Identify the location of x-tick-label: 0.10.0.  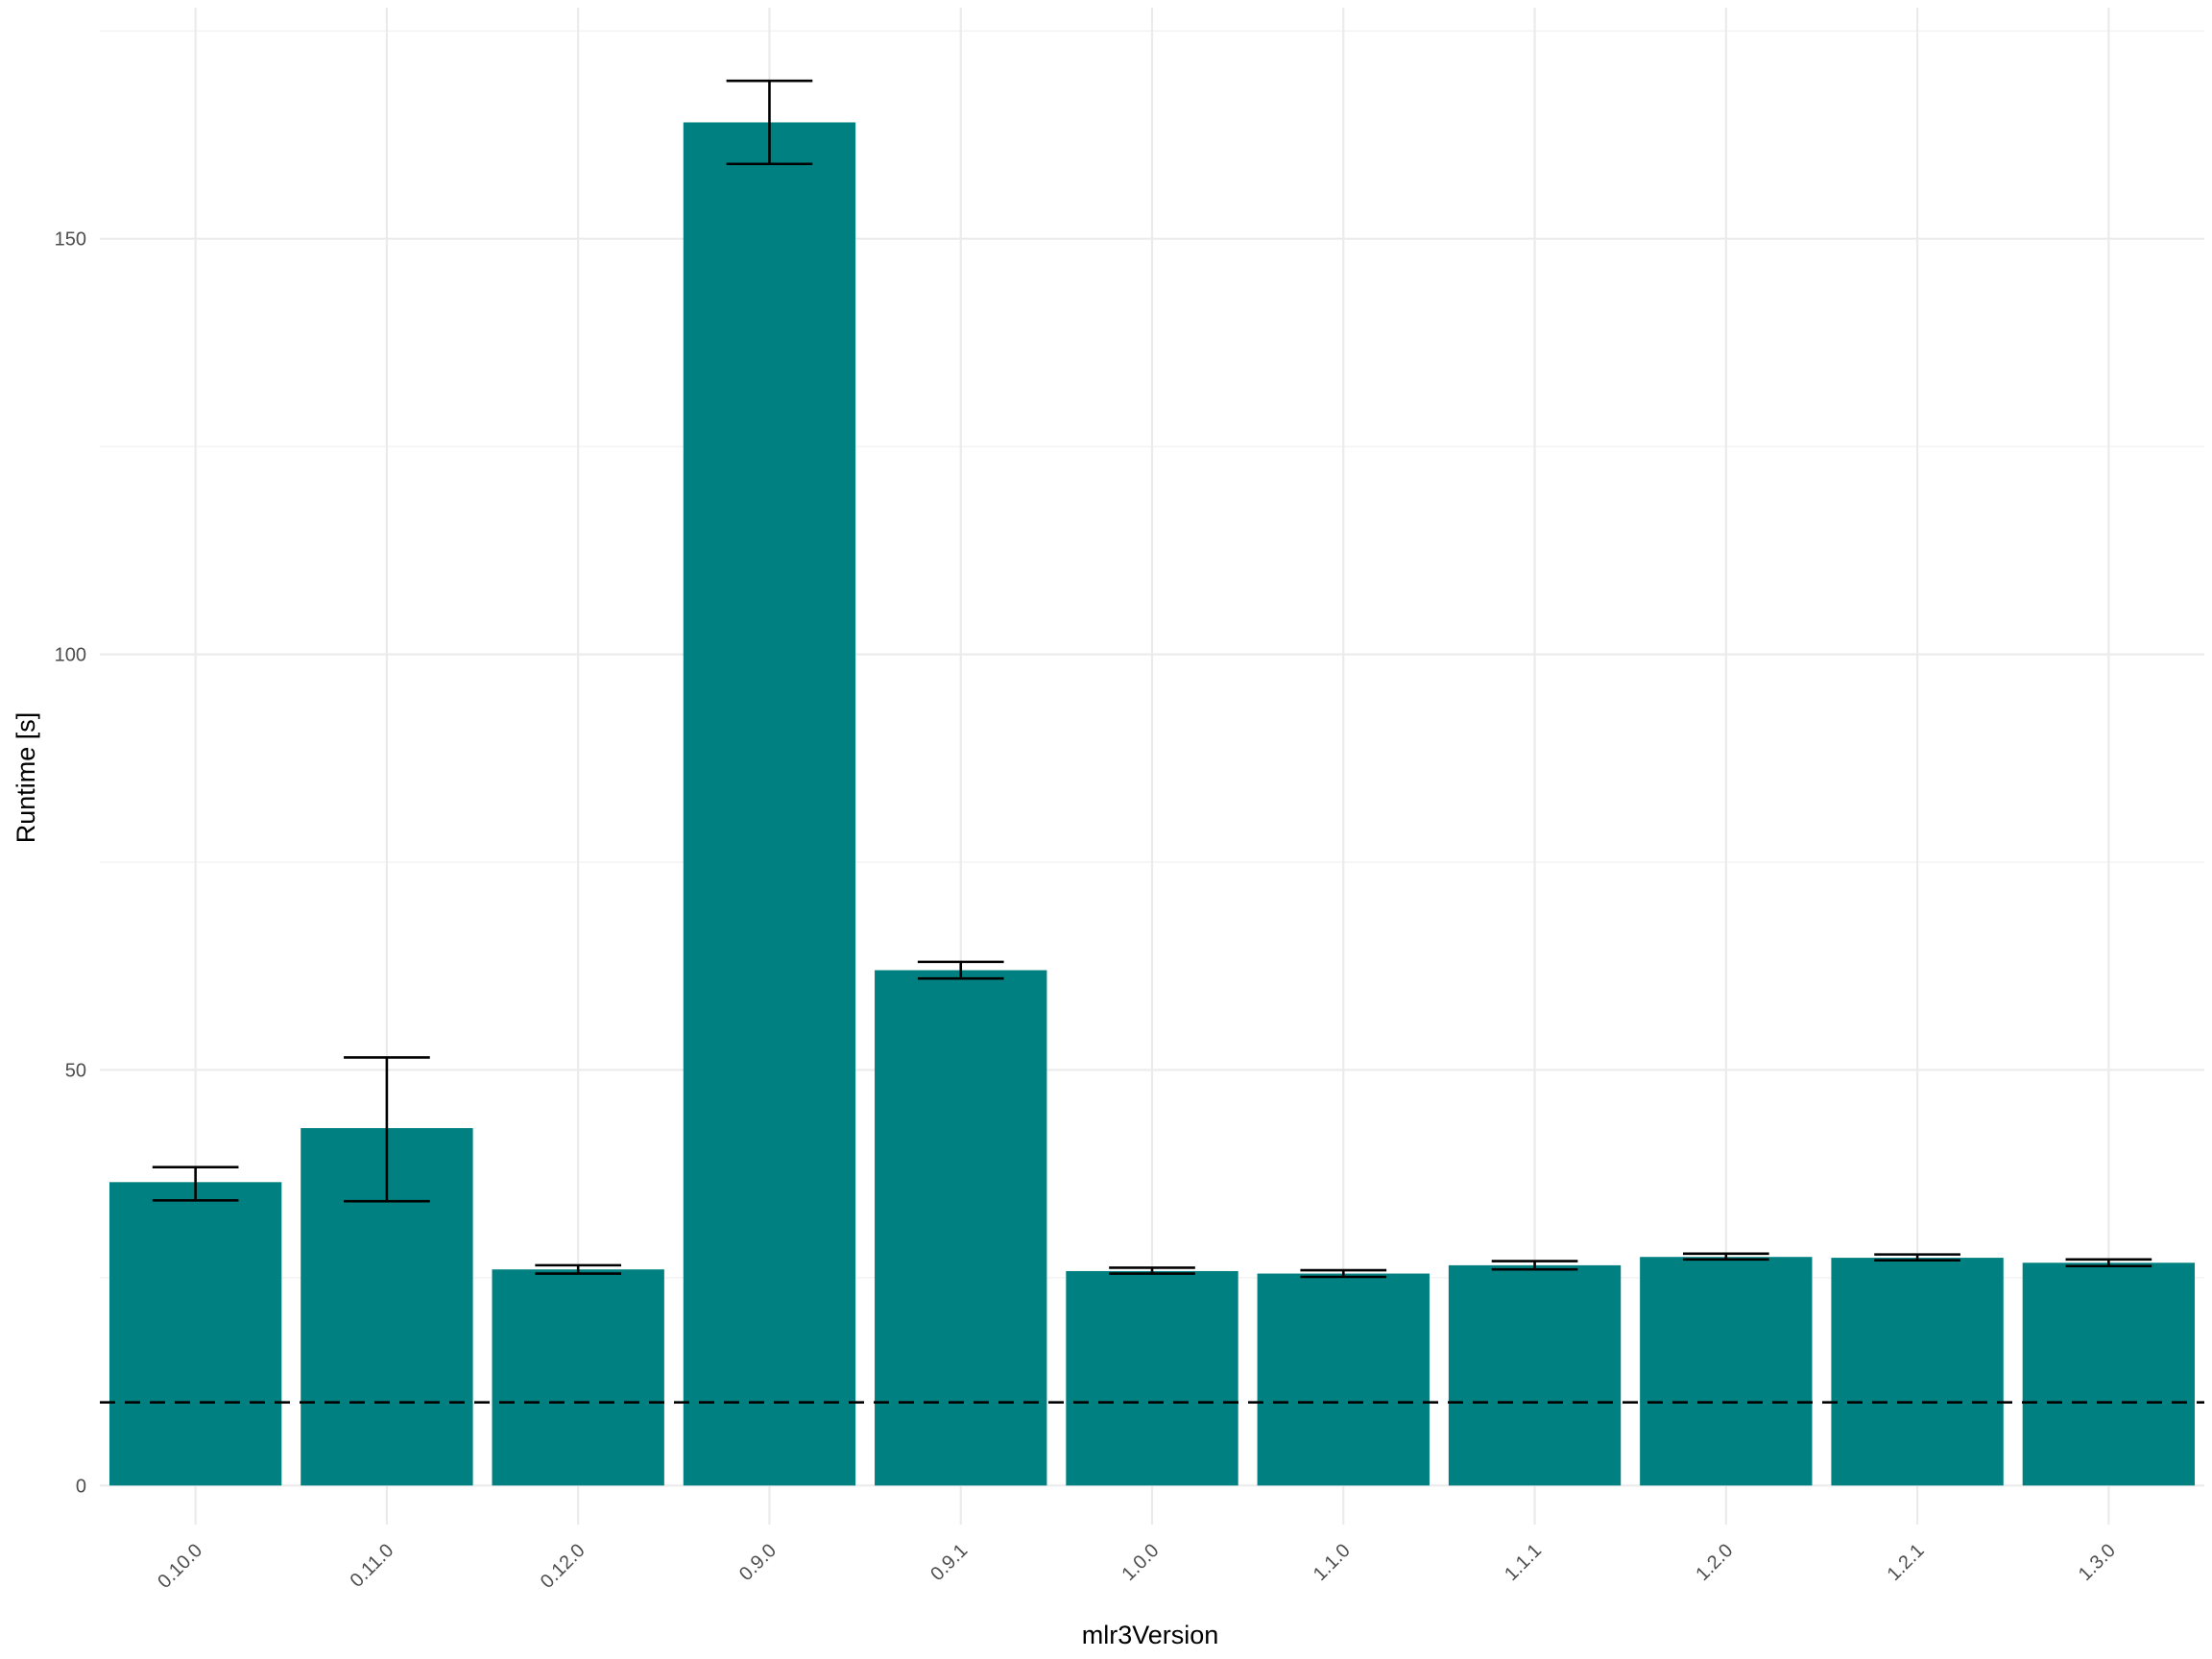
(180, 1567).